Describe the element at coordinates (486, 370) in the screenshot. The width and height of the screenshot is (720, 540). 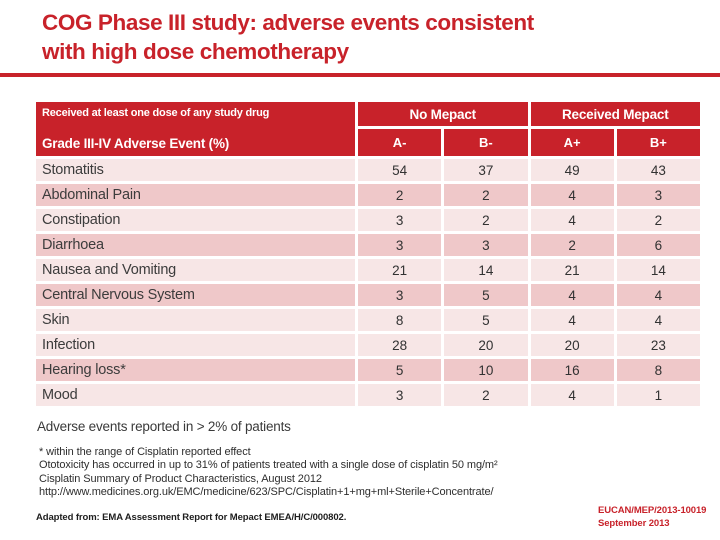
I see `row-value: 10` at that location.